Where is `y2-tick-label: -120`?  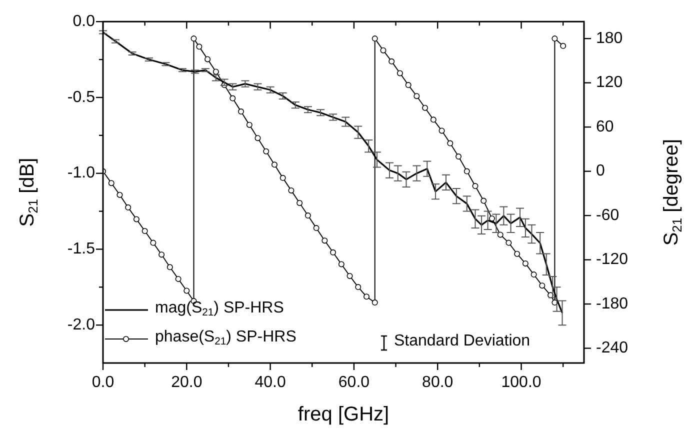 y2-tick-label: -120 is located at coordinates (612, 259).